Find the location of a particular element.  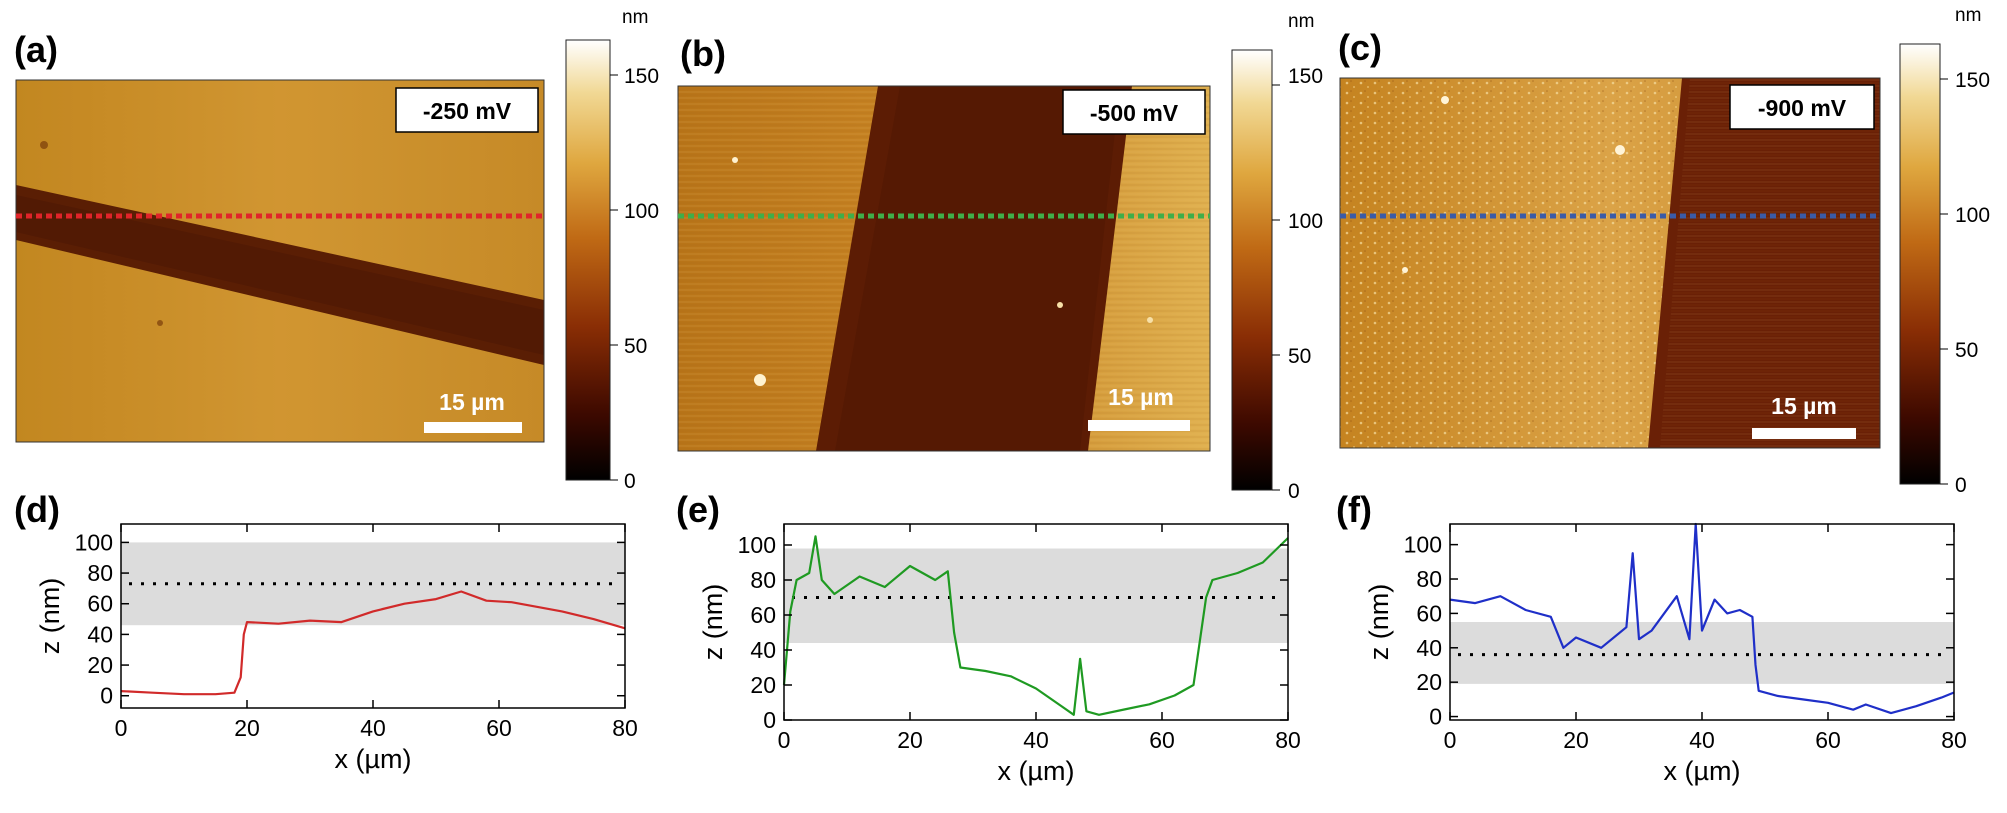

voltage-box-a is located at coordinates (467, 110).